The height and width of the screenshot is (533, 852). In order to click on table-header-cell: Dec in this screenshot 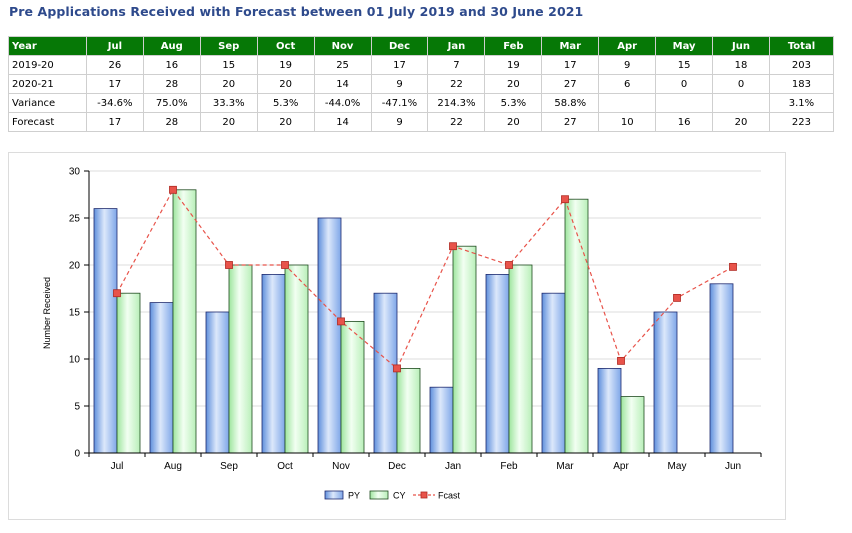, I will do `click(399, 46)`.